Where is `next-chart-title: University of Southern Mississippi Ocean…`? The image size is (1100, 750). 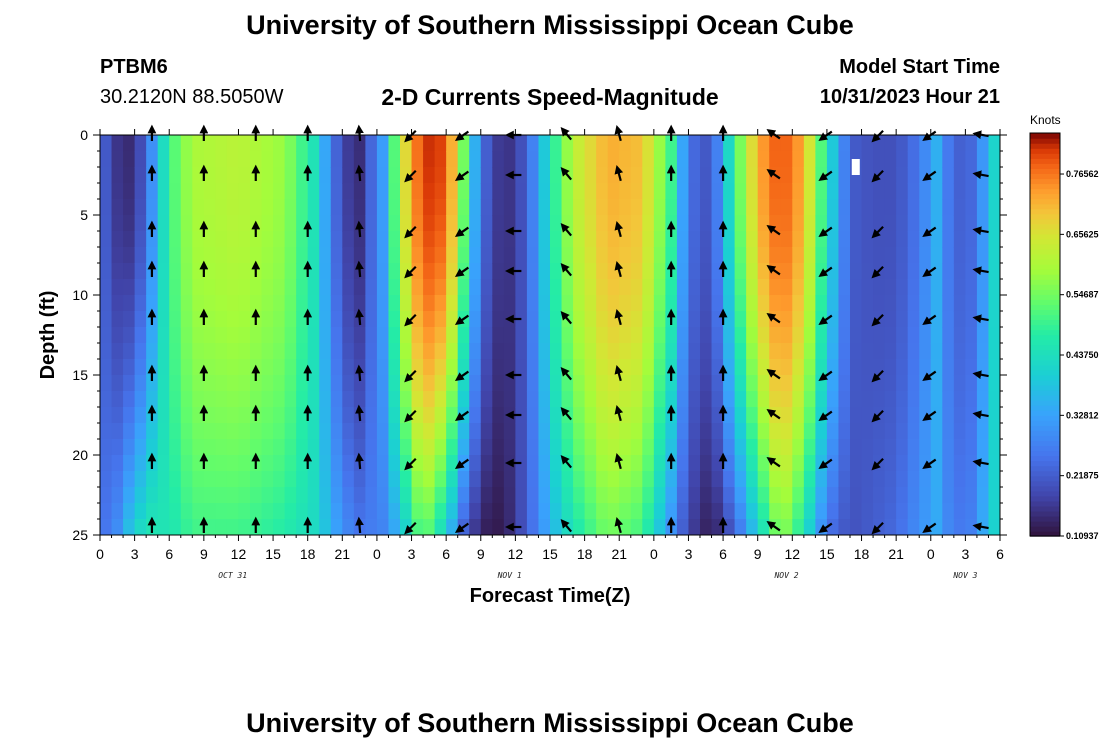 next-chart-title: University of Southern Mississippi Ocean… is located at coordinates (550, 723).